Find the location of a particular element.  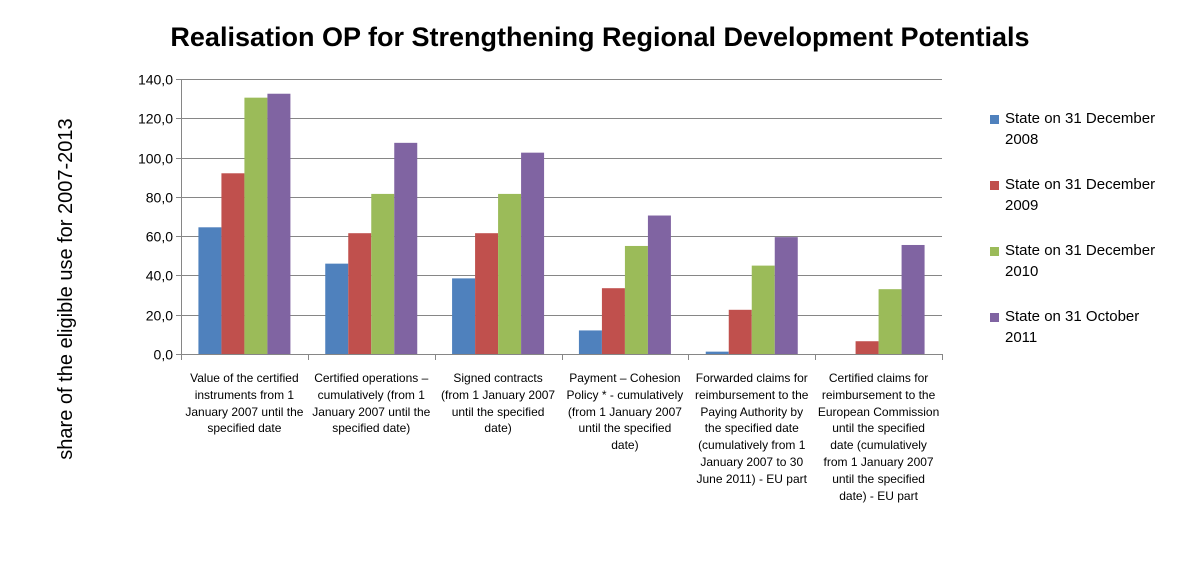

legend-label: State on 31 December 2008 is located at coordinates (1090, 129).